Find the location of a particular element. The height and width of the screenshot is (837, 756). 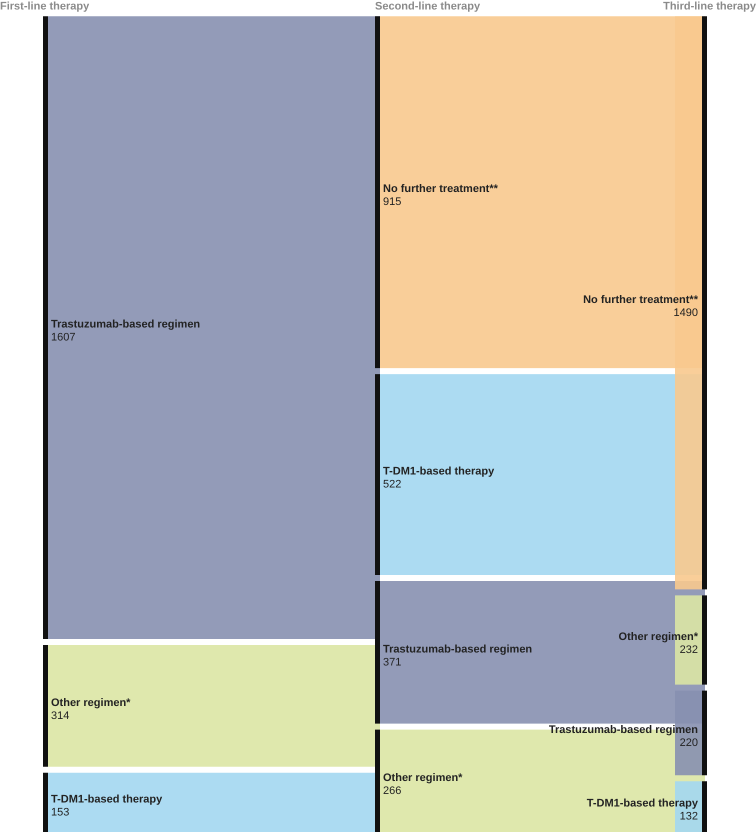

data-label: 232 is located at coordinates (689, 650).